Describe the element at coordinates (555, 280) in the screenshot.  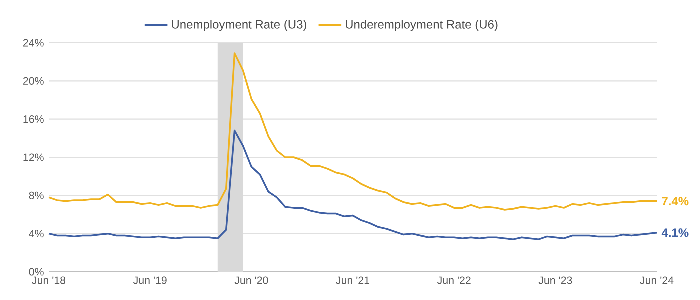
I see `x-tick-label: Jun '23` at that location.